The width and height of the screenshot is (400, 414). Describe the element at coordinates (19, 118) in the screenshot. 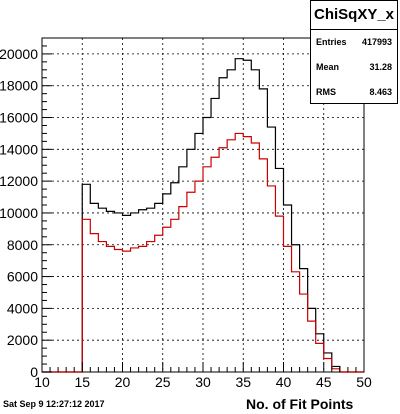

I see `y-tick-label: 16000` at that location.